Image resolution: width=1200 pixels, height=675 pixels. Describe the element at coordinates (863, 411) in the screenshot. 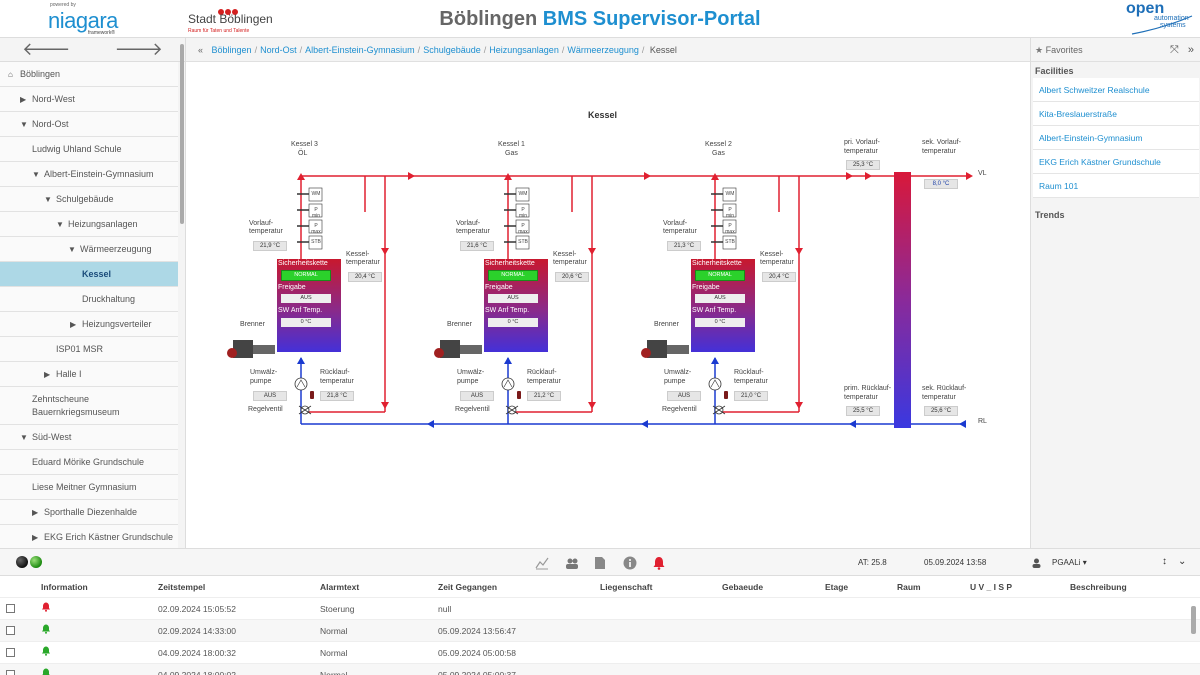

I see `prim-ruecklauf-value: 25,5 °C` at that location.